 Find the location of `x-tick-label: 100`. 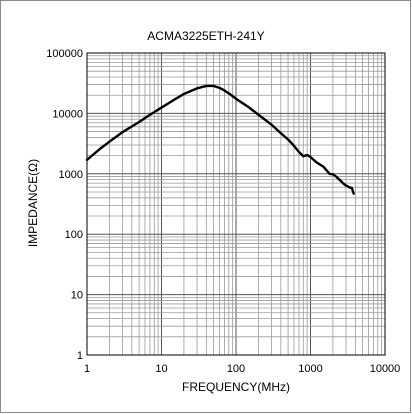

x-tick-label: 100 is located at coordinates (236, 369).